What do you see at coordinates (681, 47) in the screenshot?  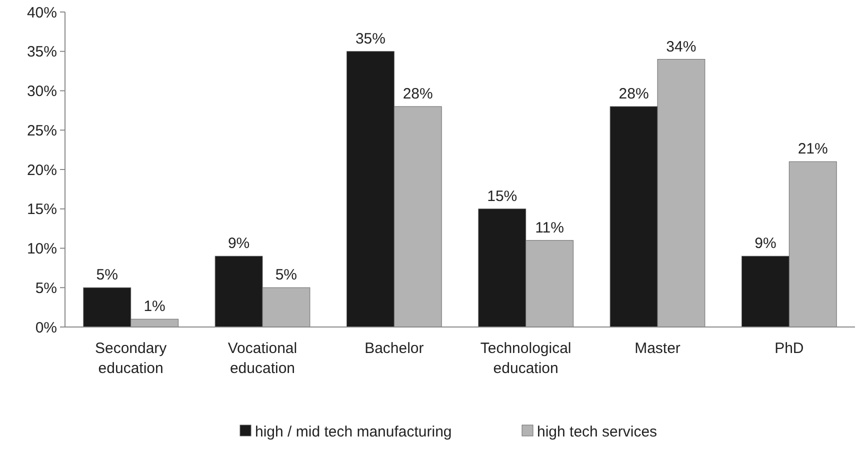 I see `data-label: 34%` at bounding box center [681, 47].